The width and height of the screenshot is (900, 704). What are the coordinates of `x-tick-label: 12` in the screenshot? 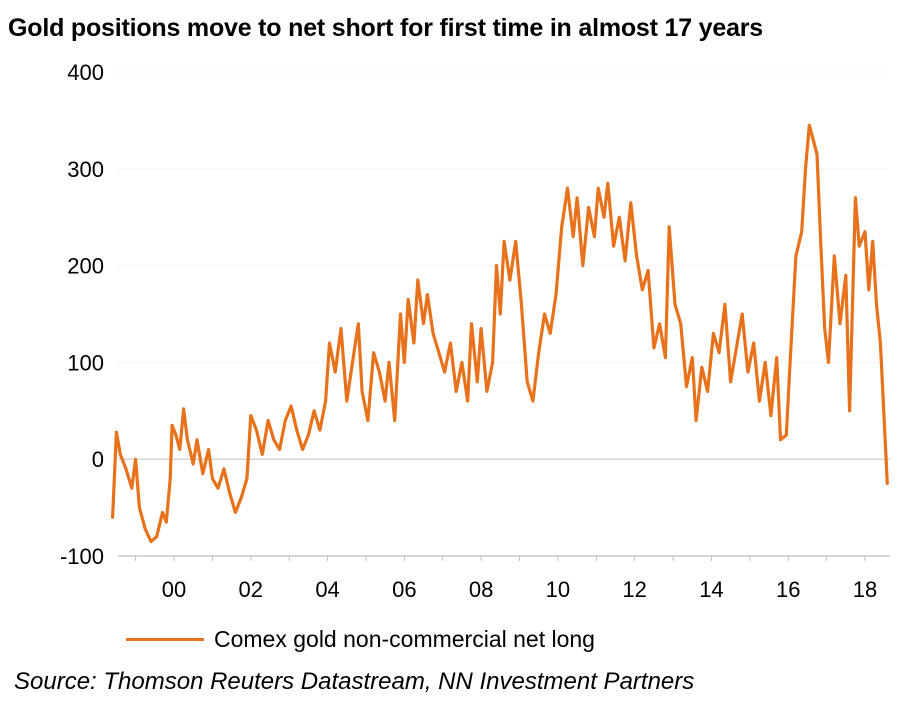 It's located at (634, 589).